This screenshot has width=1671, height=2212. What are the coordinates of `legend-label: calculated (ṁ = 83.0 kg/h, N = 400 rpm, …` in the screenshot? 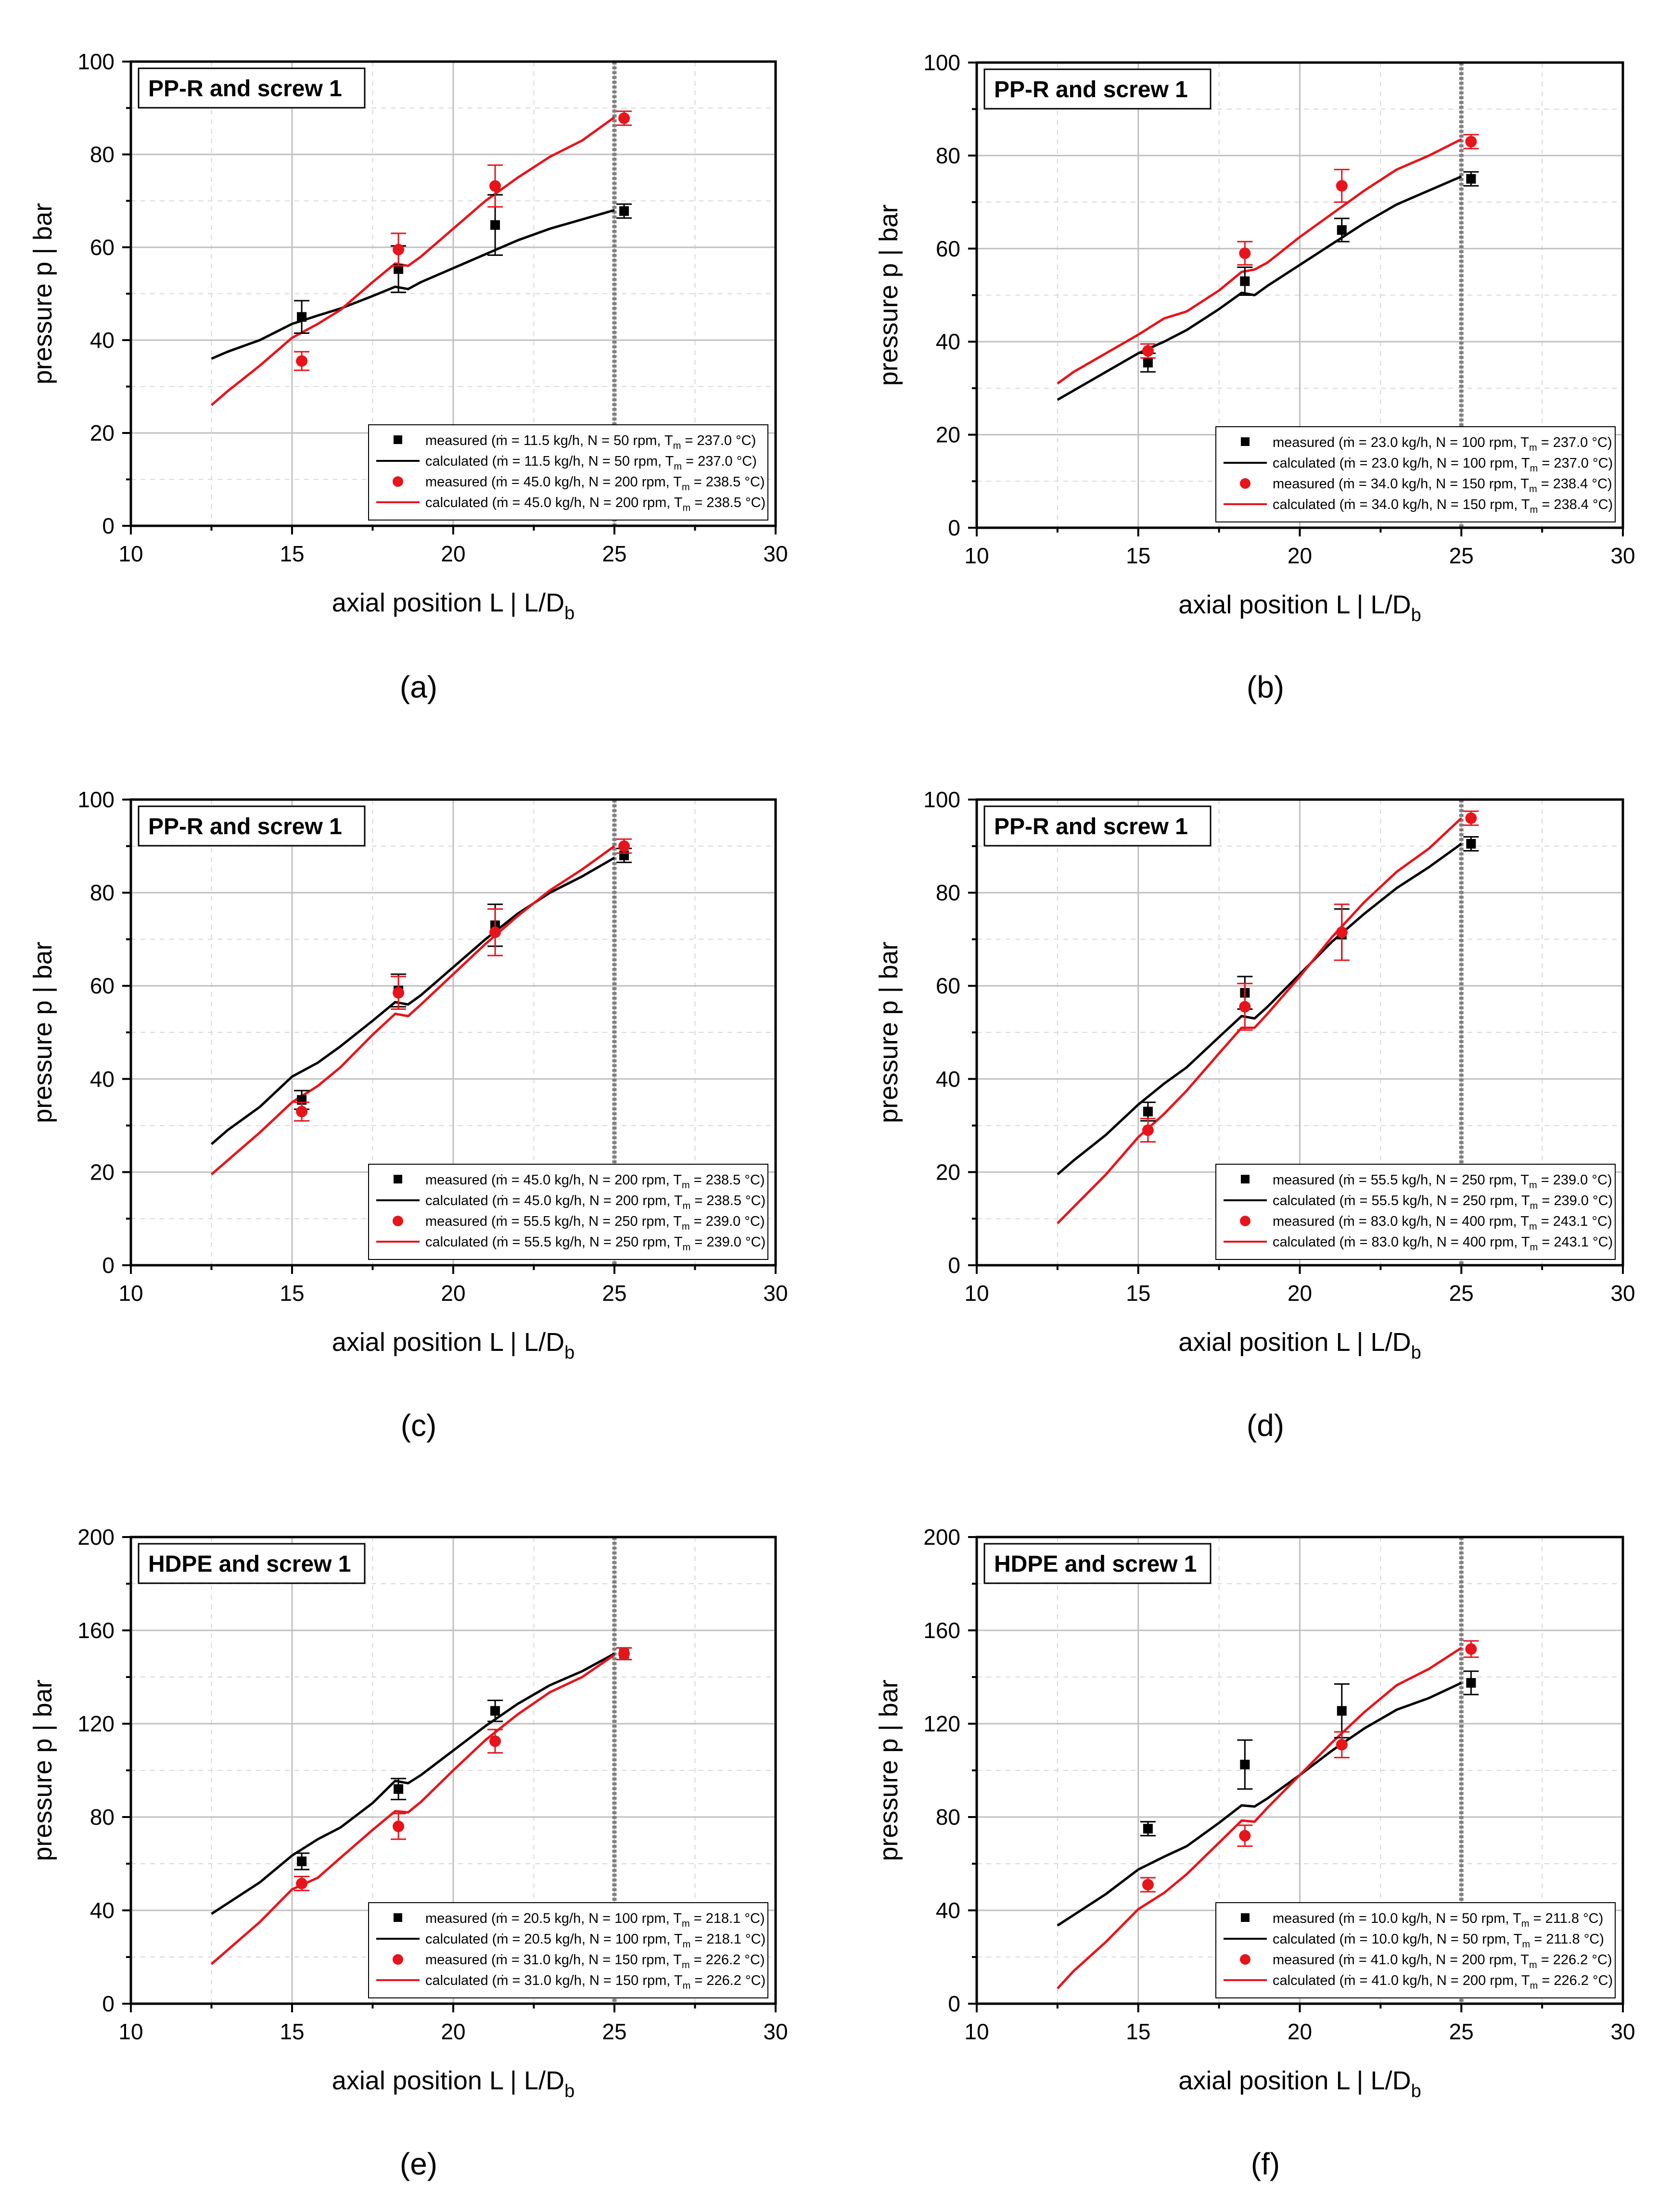 It's located at (1443, 1243).